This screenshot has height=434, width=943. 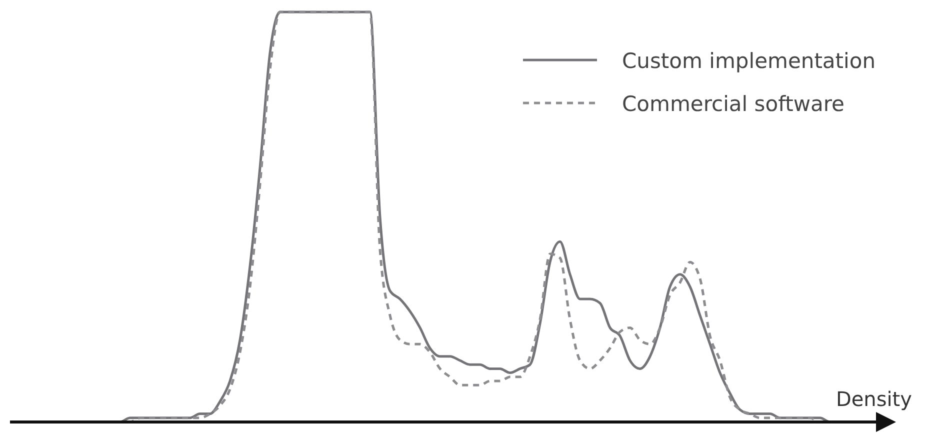 What do you see at coordinates (733, 104) in the screenshot?
I see `legend-label: Commercial software` at bounding box center [733, 104].